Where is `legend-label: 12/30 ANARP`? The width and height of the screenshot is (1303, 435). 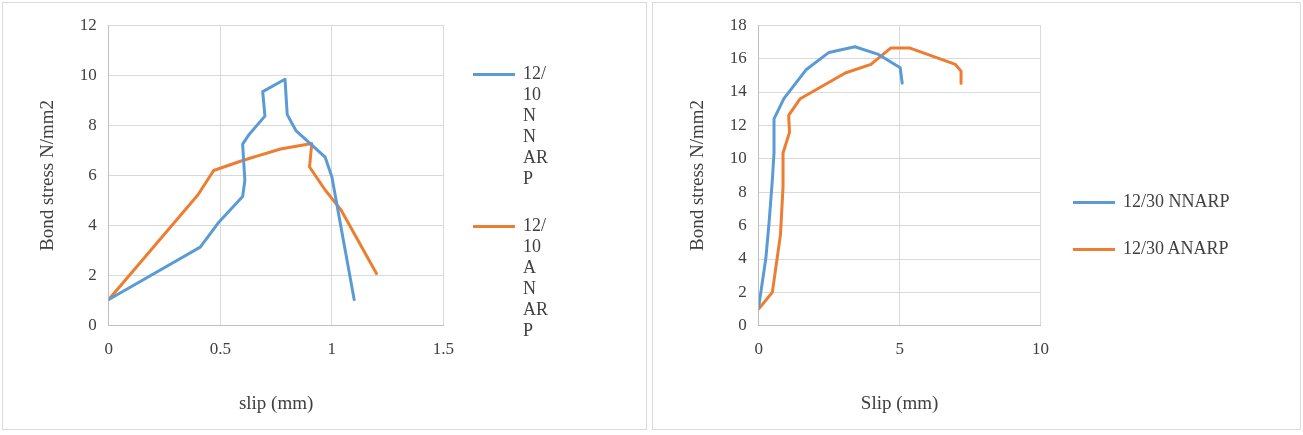
legend-label: 12/30 ANARP is located at coordinates (1176, 248).